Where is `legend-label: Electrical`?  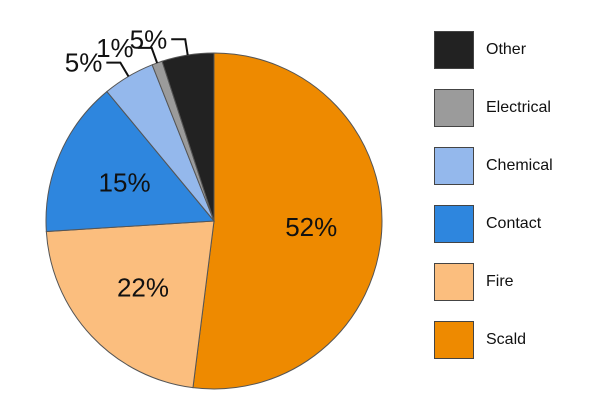 legend-label: Electrical is located at coordinates (518, 107).